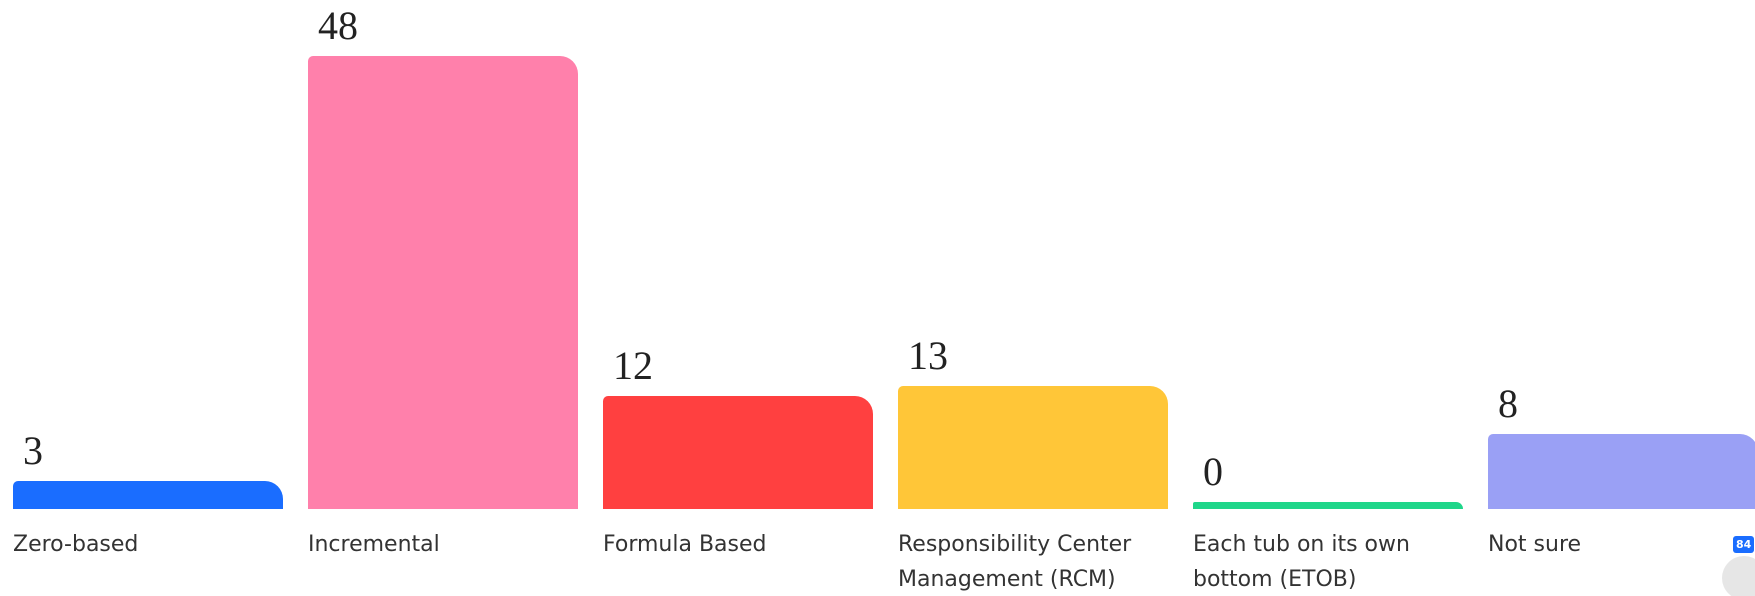 The image size is (1755, 596). I want to click on category-label: Responsibility Center Management (RCM), so click(1015, 562).